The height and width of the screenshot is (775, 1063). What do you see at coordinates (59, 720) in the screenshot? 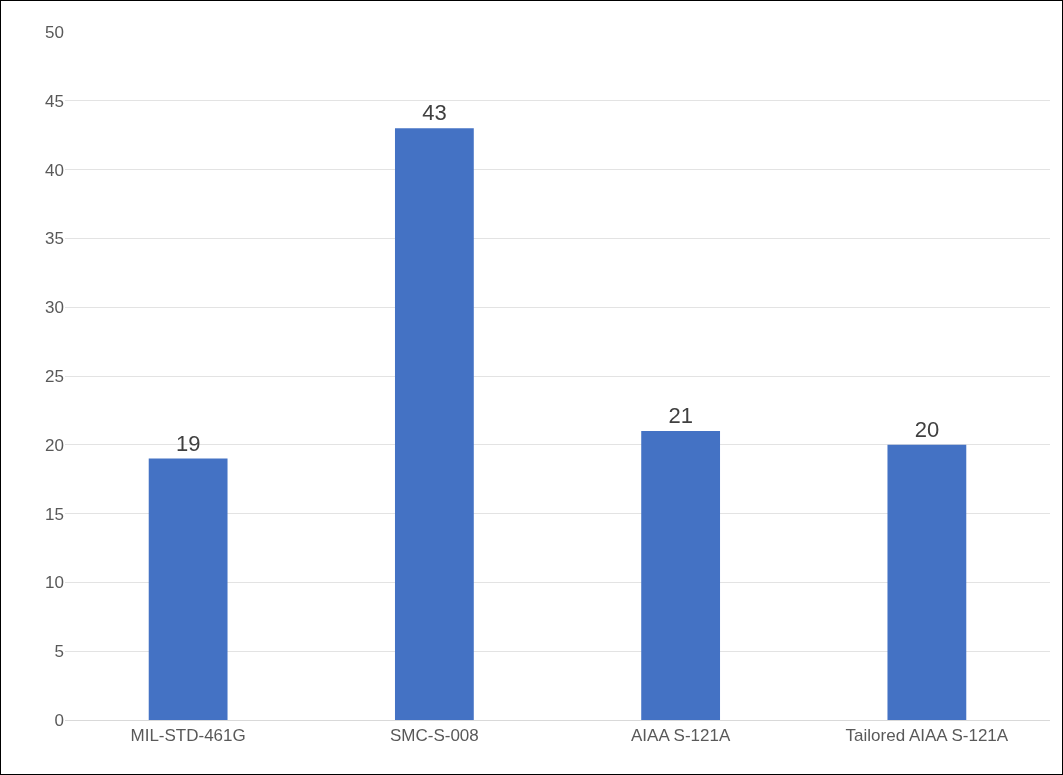
I see `y-tick-label: 0` at bounding box center [59, 720].